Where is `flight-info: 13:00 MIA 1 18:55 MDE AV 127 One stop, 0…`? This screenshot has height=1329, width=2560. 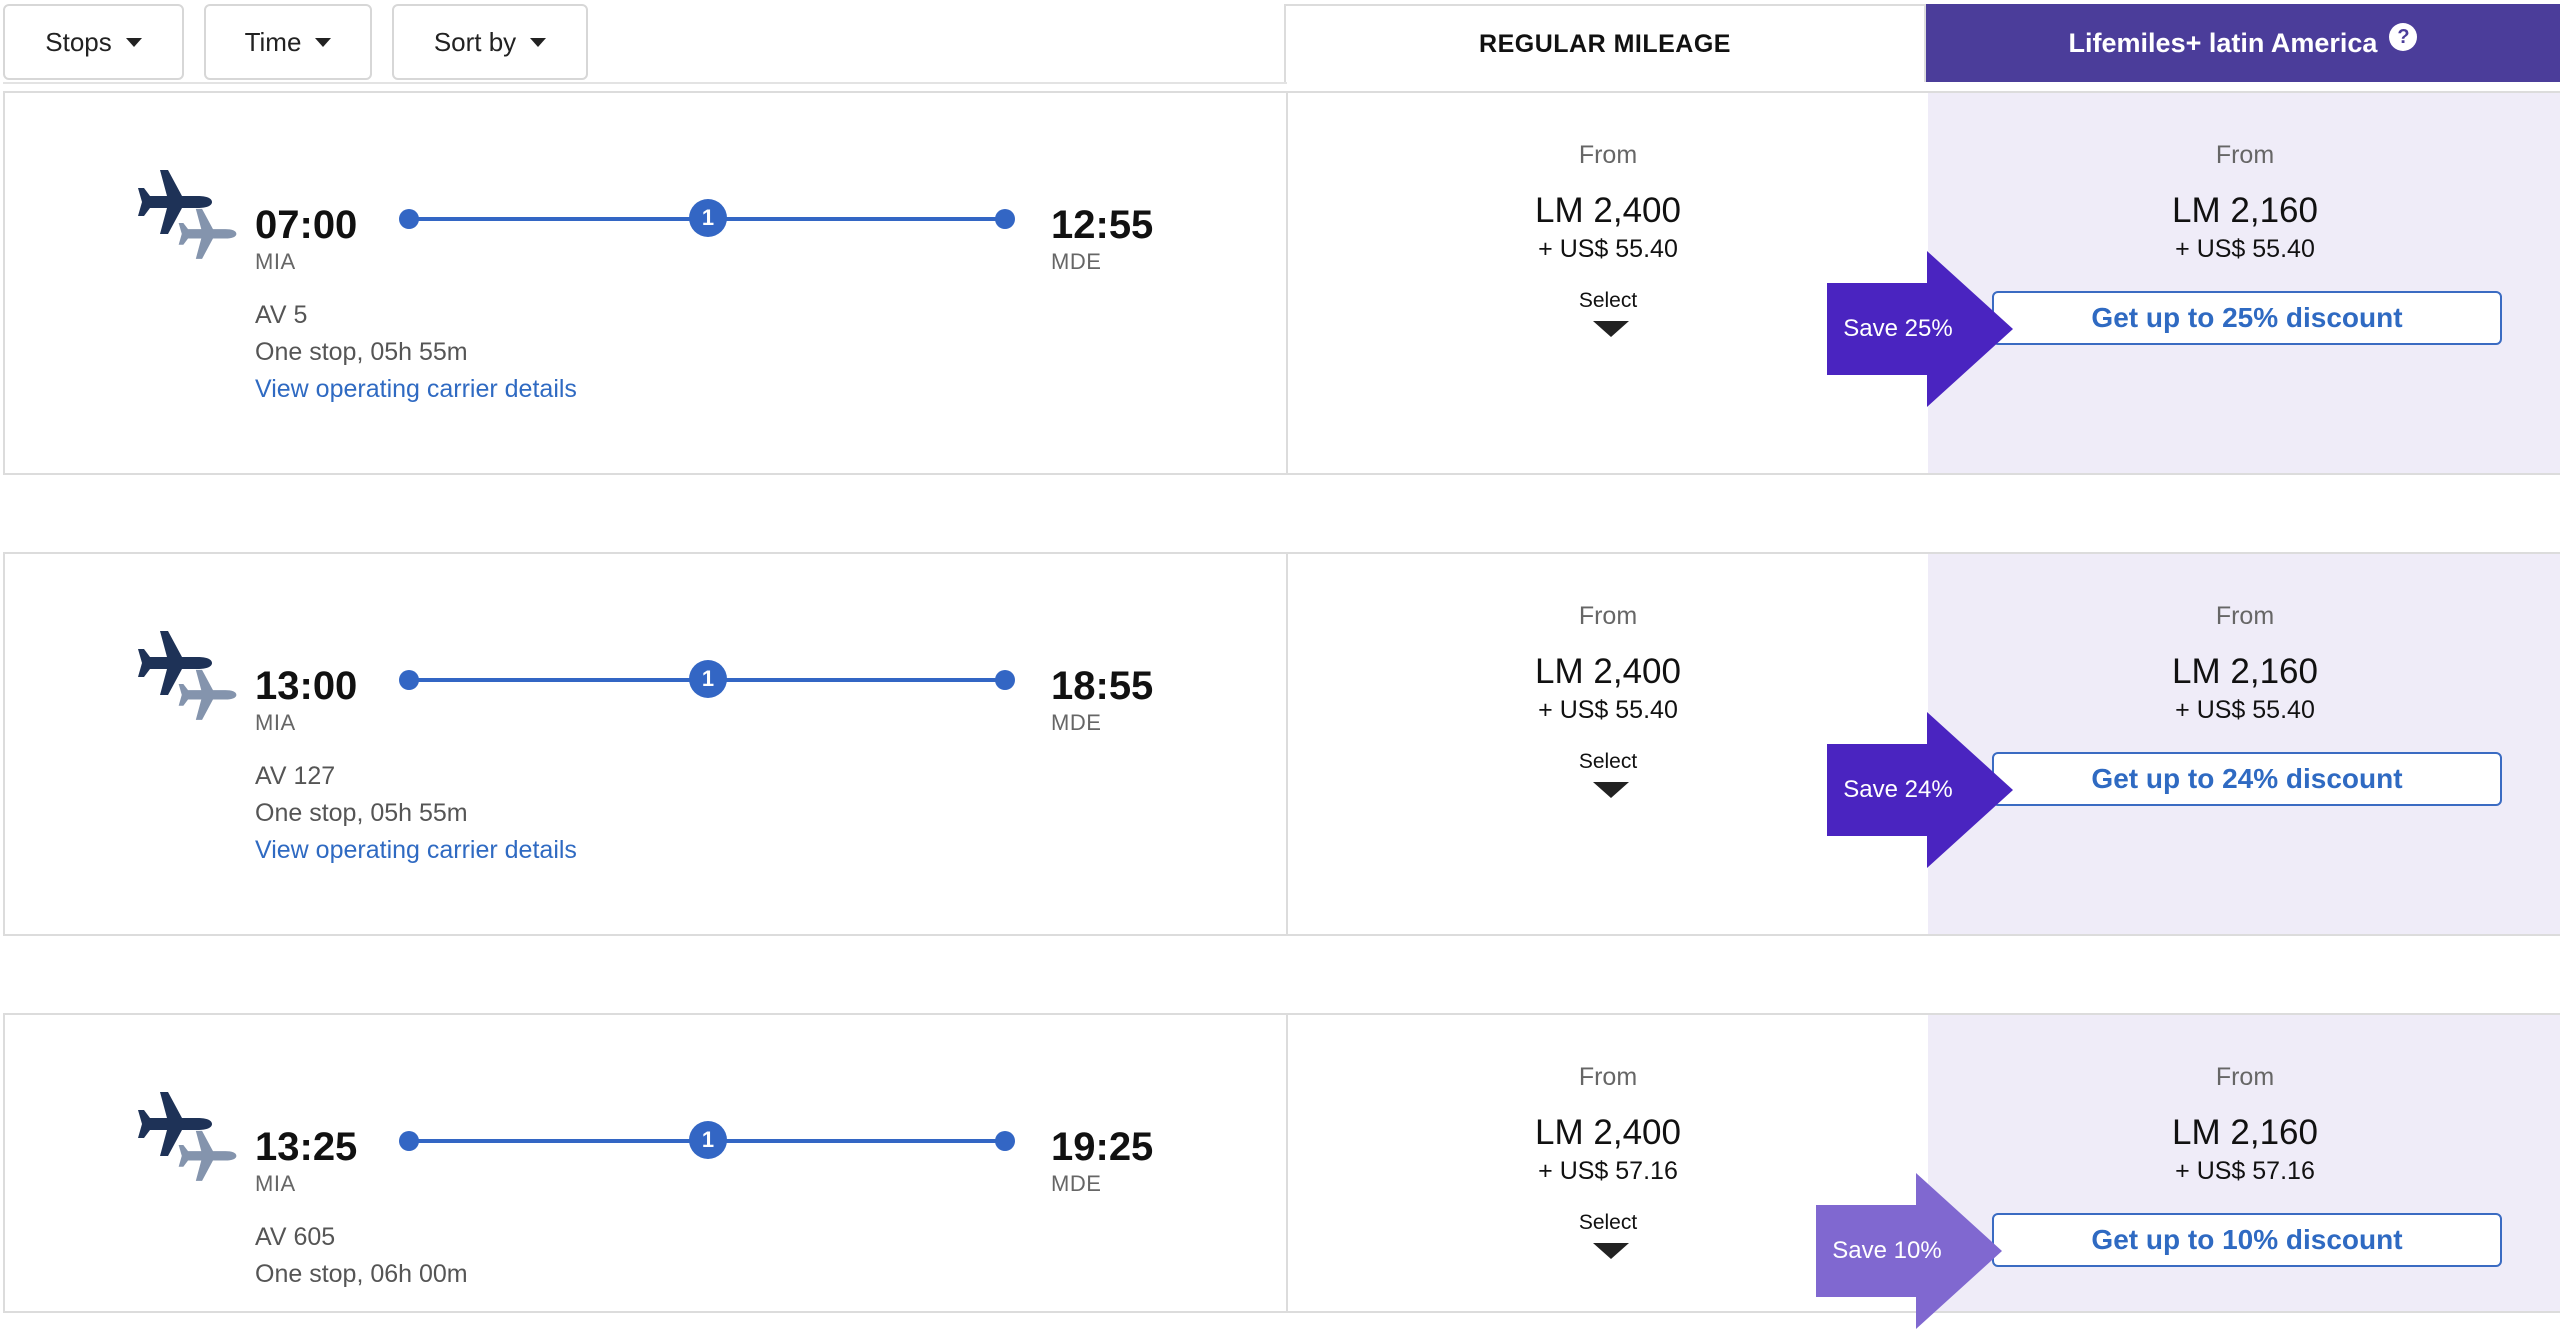 flight-info: 13:00 MIA 1 18:55 MDE AV 127 One stop, 0… is located at coordinates (645, 744).